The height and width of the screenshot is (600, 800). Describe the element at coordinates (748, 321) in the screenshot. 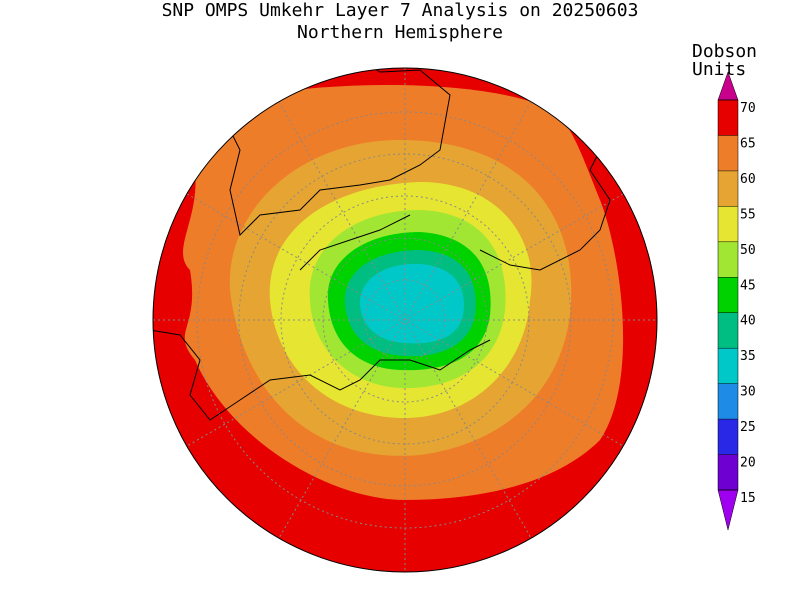

I see `colorbar-tick-label: 40` at that location.